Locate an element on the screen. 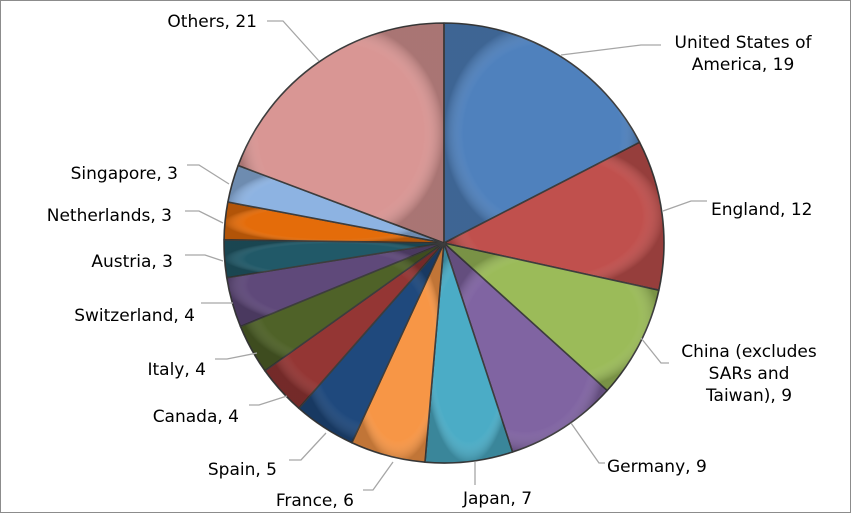 This screenshot has width=851, height=514. data-label-singapore-3: Singapore, 3 is located at coordinates (124, 174).